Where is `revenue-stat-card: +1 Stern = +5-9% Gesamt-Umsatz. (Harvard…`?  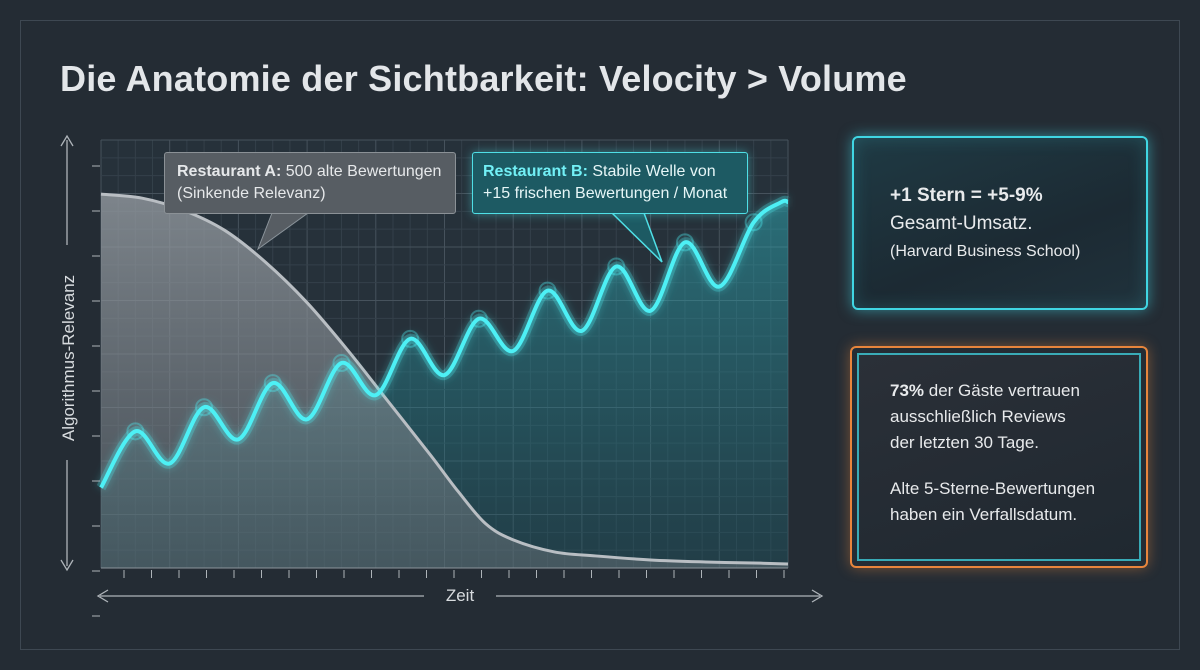
revenue-stat-card: +1 Stern = +5-9% Gesamt-Umsatz. (Harvard… is located at coordinates (1000, 223).